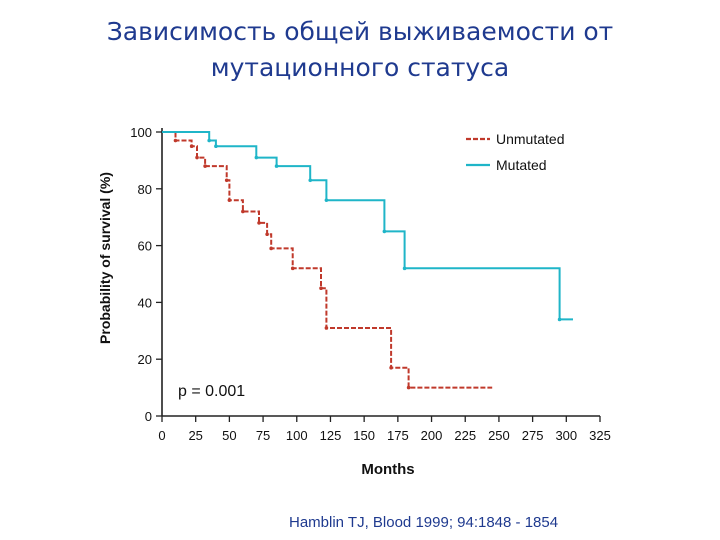  I want to click on y-tick-label: 20, so click(145, 359).